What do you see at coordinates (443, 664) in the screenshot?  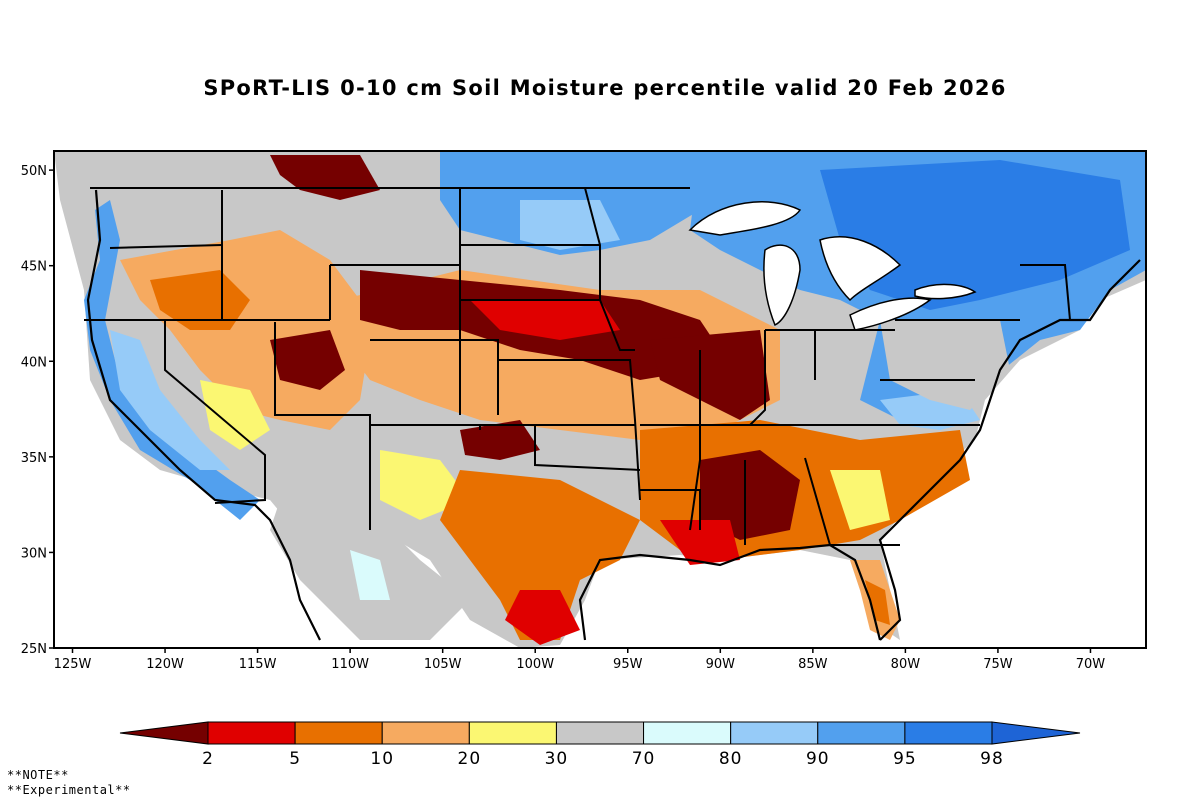 I see `lon-tick-label: 105W` at bounding box center [443, 664].